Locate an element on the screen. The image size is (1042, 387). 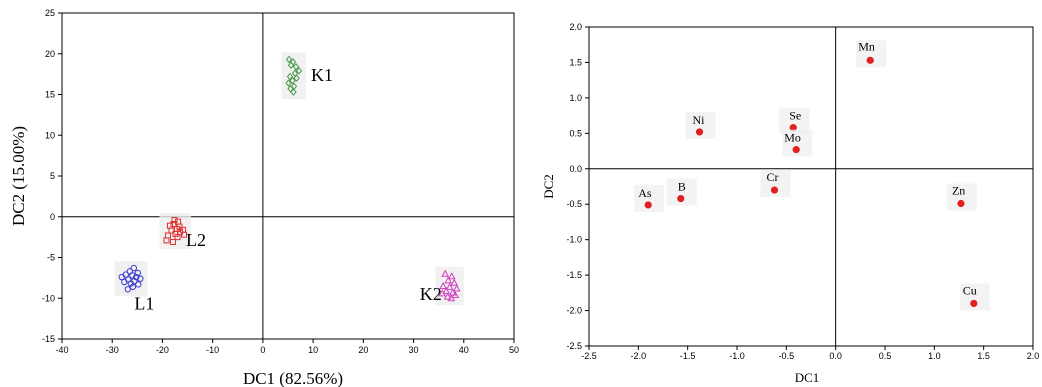
cluster-label: L2 is located at coordinates (196, 240).